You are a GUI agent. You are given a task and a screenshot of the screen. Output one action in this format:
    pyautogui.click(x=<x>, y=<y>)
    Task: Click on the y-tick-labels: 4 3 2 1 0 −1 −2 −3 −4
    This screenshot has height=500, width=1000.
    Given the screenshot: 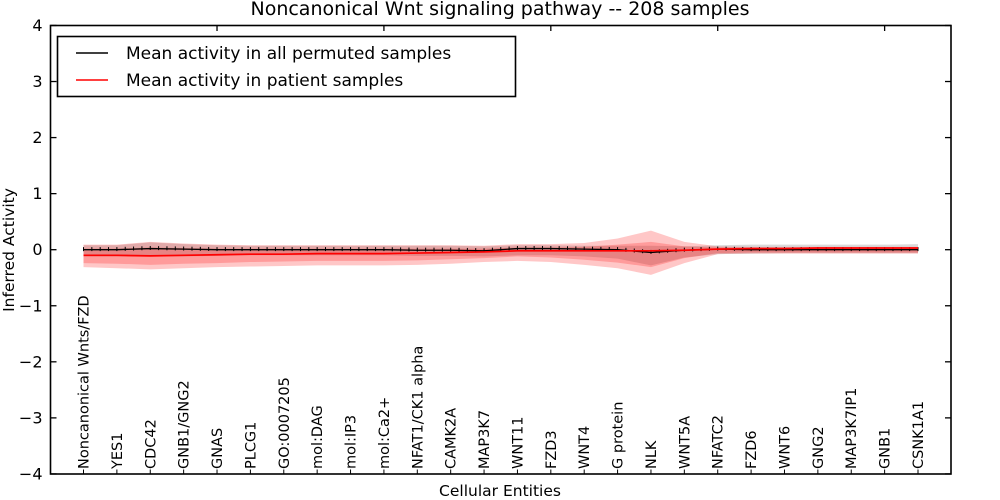 What is the action you would take?
    pyautogui.click(x=31, y=249)
    